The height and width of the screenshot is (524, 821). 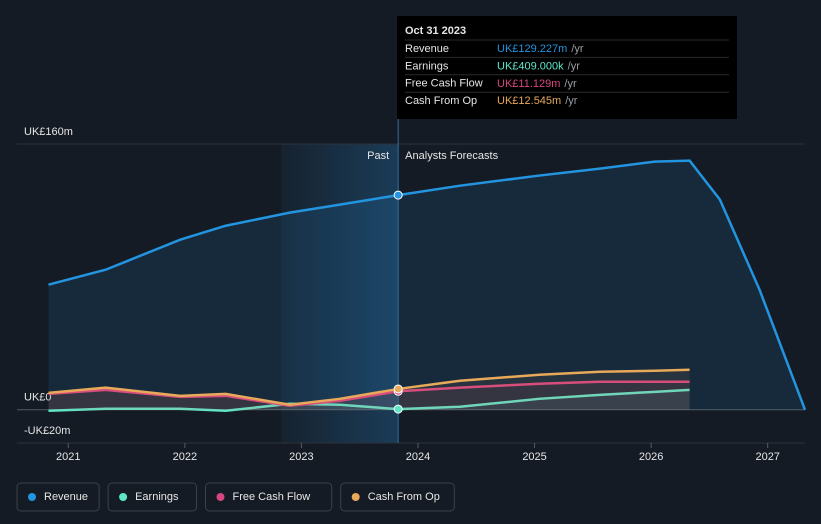 I want to click on past-label: Past, so click(x=378, y=156).